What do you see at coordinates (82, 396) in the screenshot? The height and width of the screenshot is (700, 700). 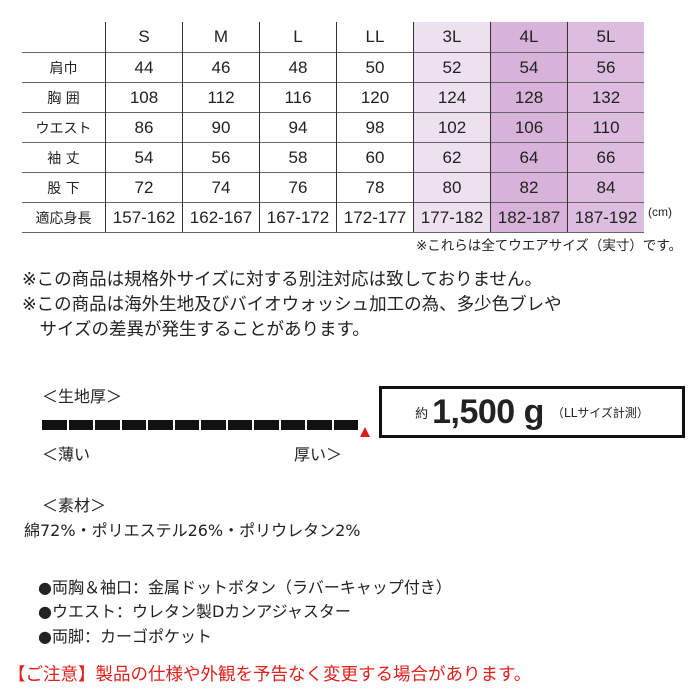 I see `thickness-title: ＜生地厚＞` at bounding box center [82, 396].